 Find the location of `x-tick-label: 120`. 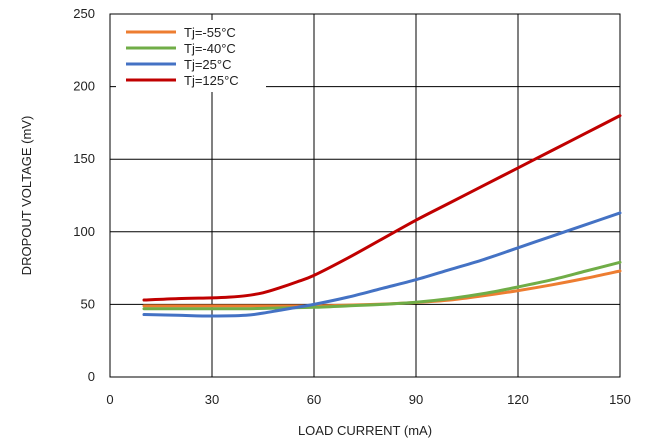

x-tick-label: 120 is located at coordinates (518, 399).